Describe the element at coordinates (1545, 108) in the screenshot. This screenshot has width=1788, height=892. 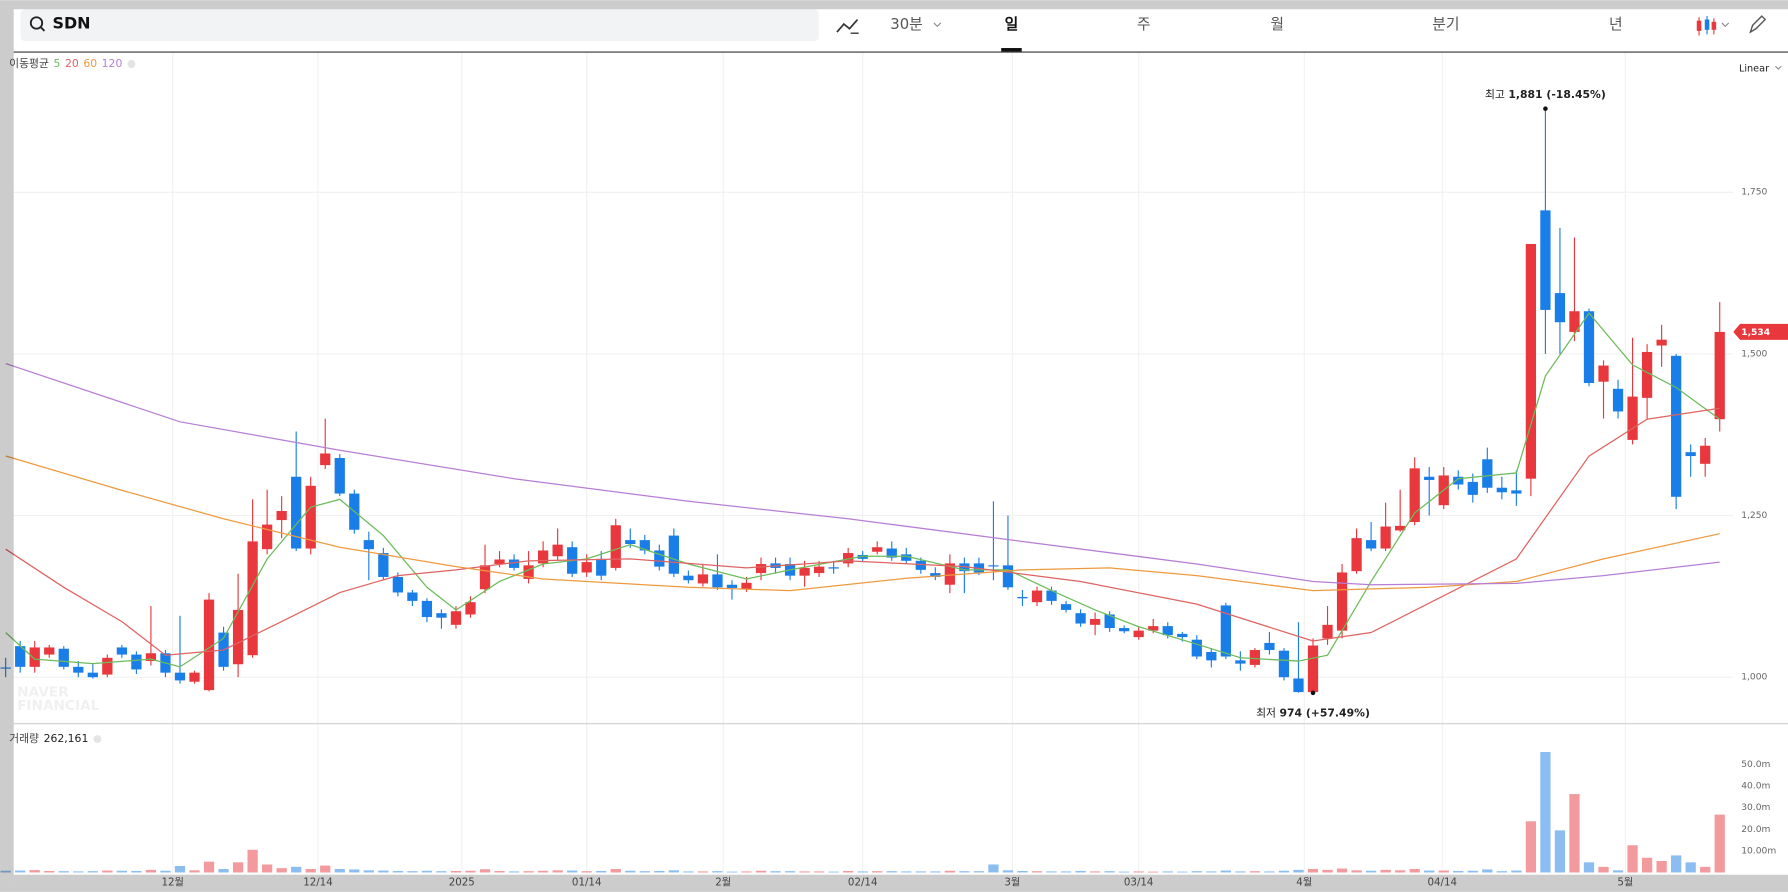
I see `extreme-marker` at that location.